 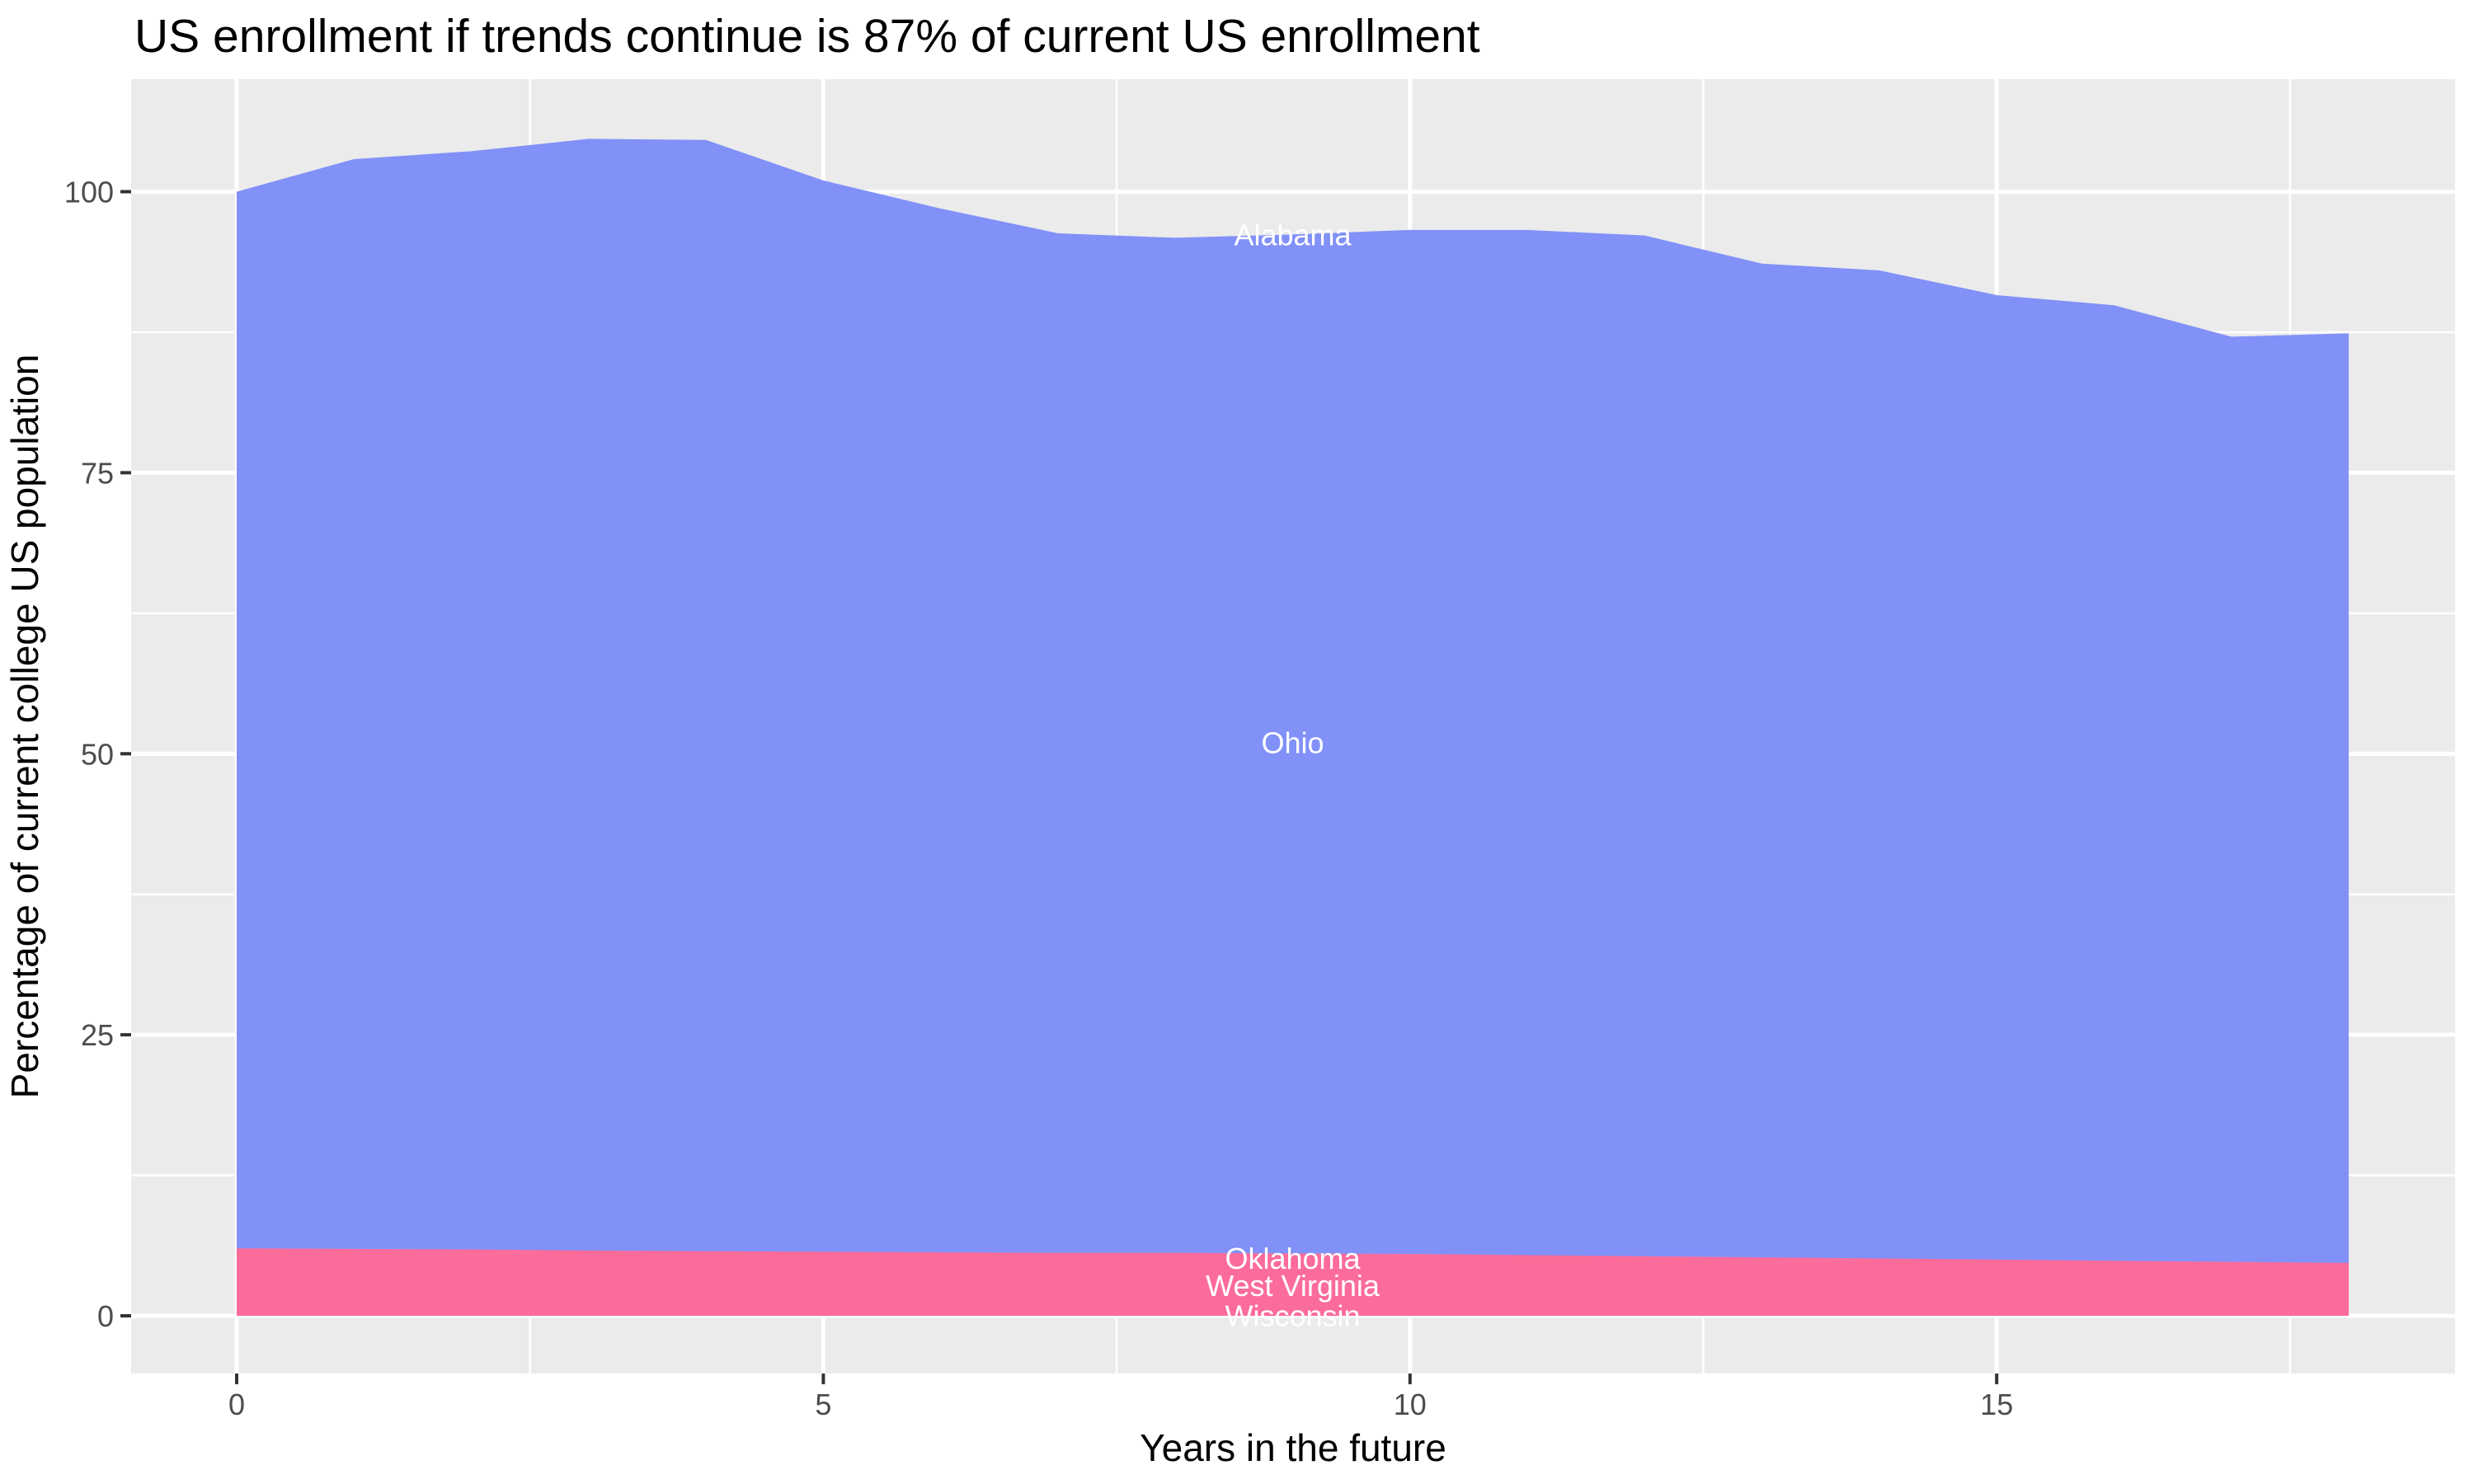 What do you see at coordinates (236, 1404) in the screenshot?
I see `x-tick-label: 0` at bounding box center [236, 1404].